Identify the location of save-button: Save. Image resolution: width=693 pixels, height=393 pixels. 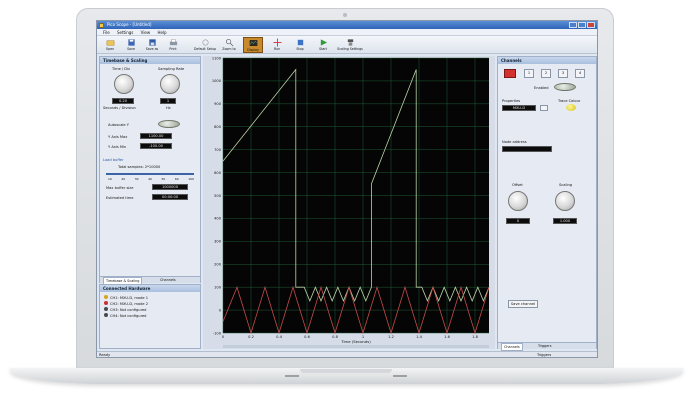
(131, 45).